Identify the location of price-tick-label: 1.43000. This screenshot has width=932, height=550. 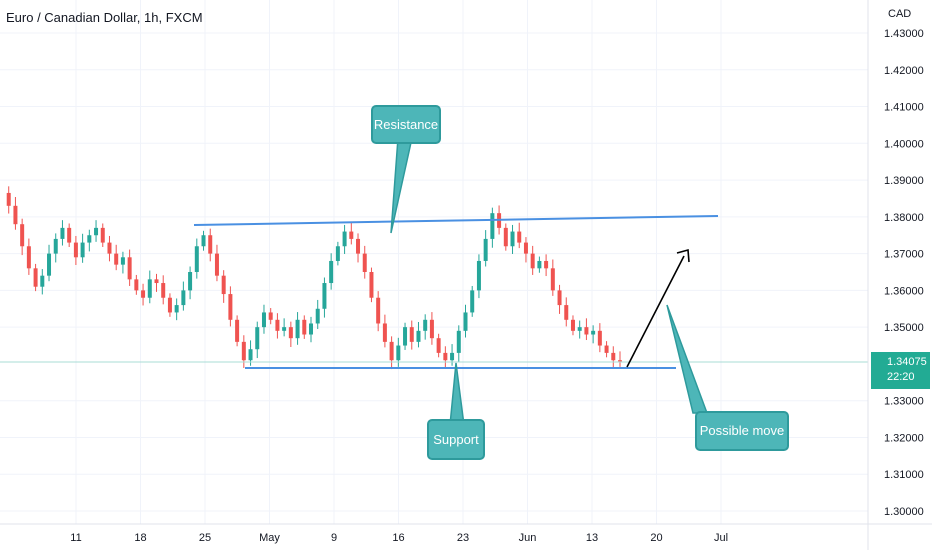
(904, 34).